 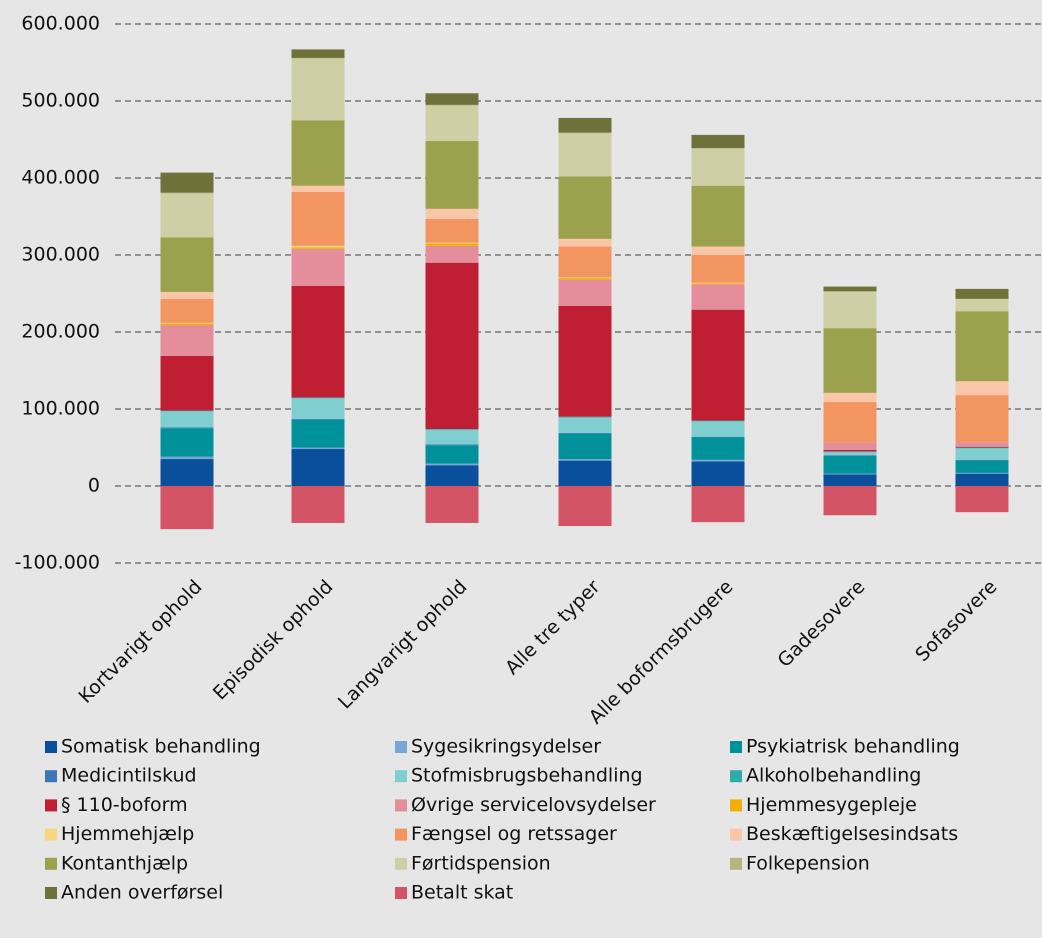 I want to click on y-tick-label: -100.000, so click(x=57, y=563).